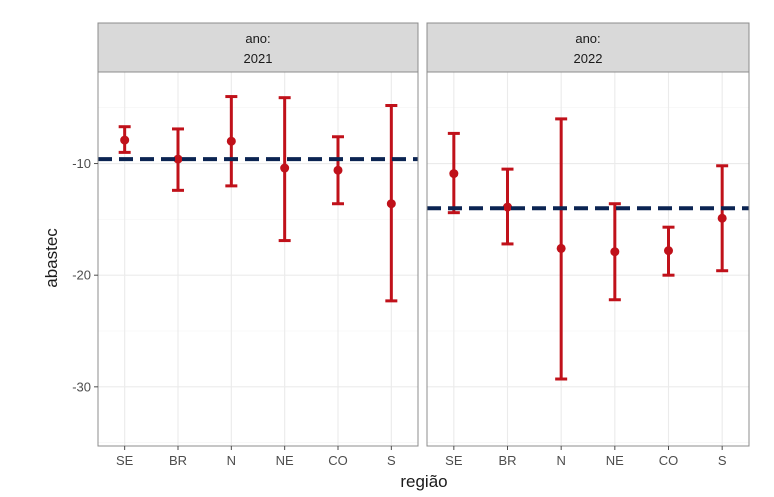 The width and height of the screenshot is (774, 497). I want to click on x-axis-title: região, so click(423, 481).